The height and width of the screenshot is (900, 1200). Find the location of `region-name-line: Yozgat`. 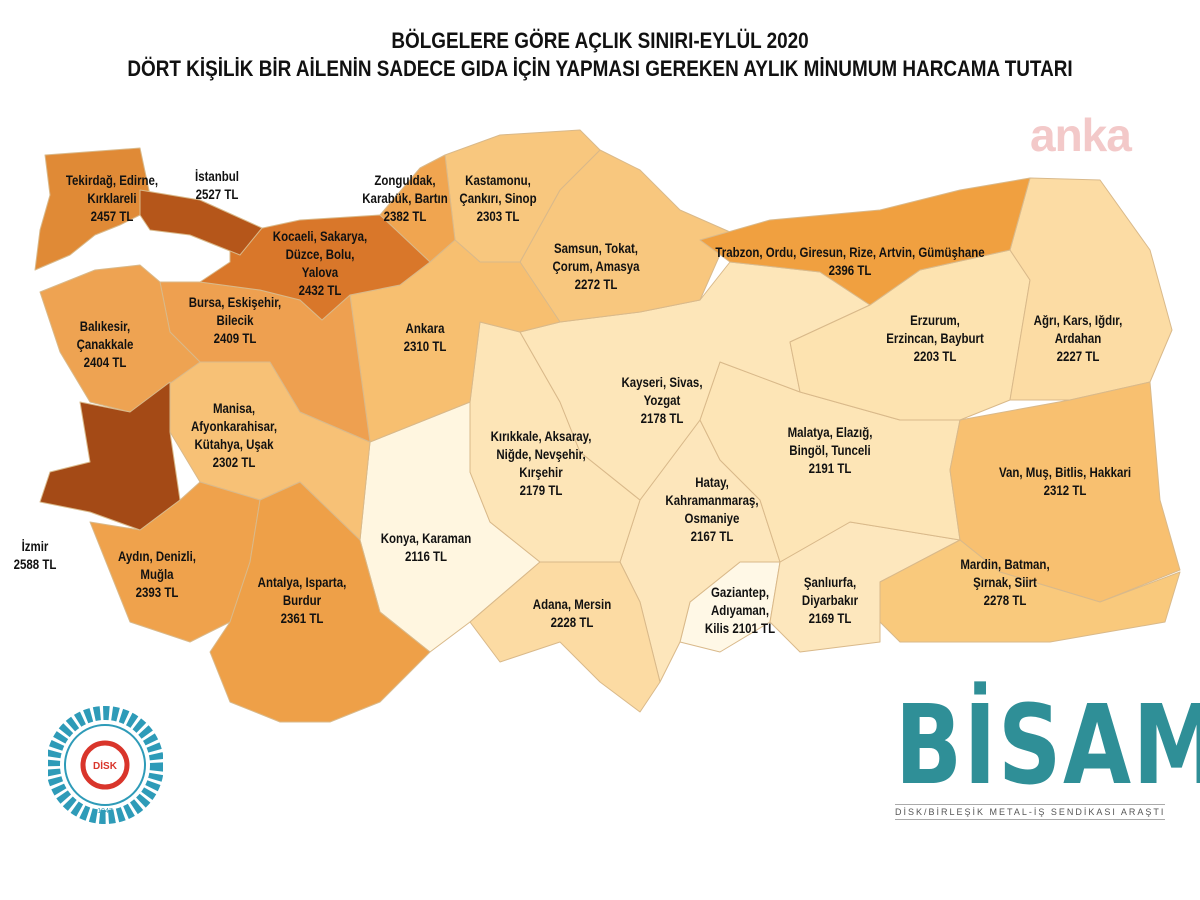

region-name-line: Yozgat is located at coordinates (662, 400).